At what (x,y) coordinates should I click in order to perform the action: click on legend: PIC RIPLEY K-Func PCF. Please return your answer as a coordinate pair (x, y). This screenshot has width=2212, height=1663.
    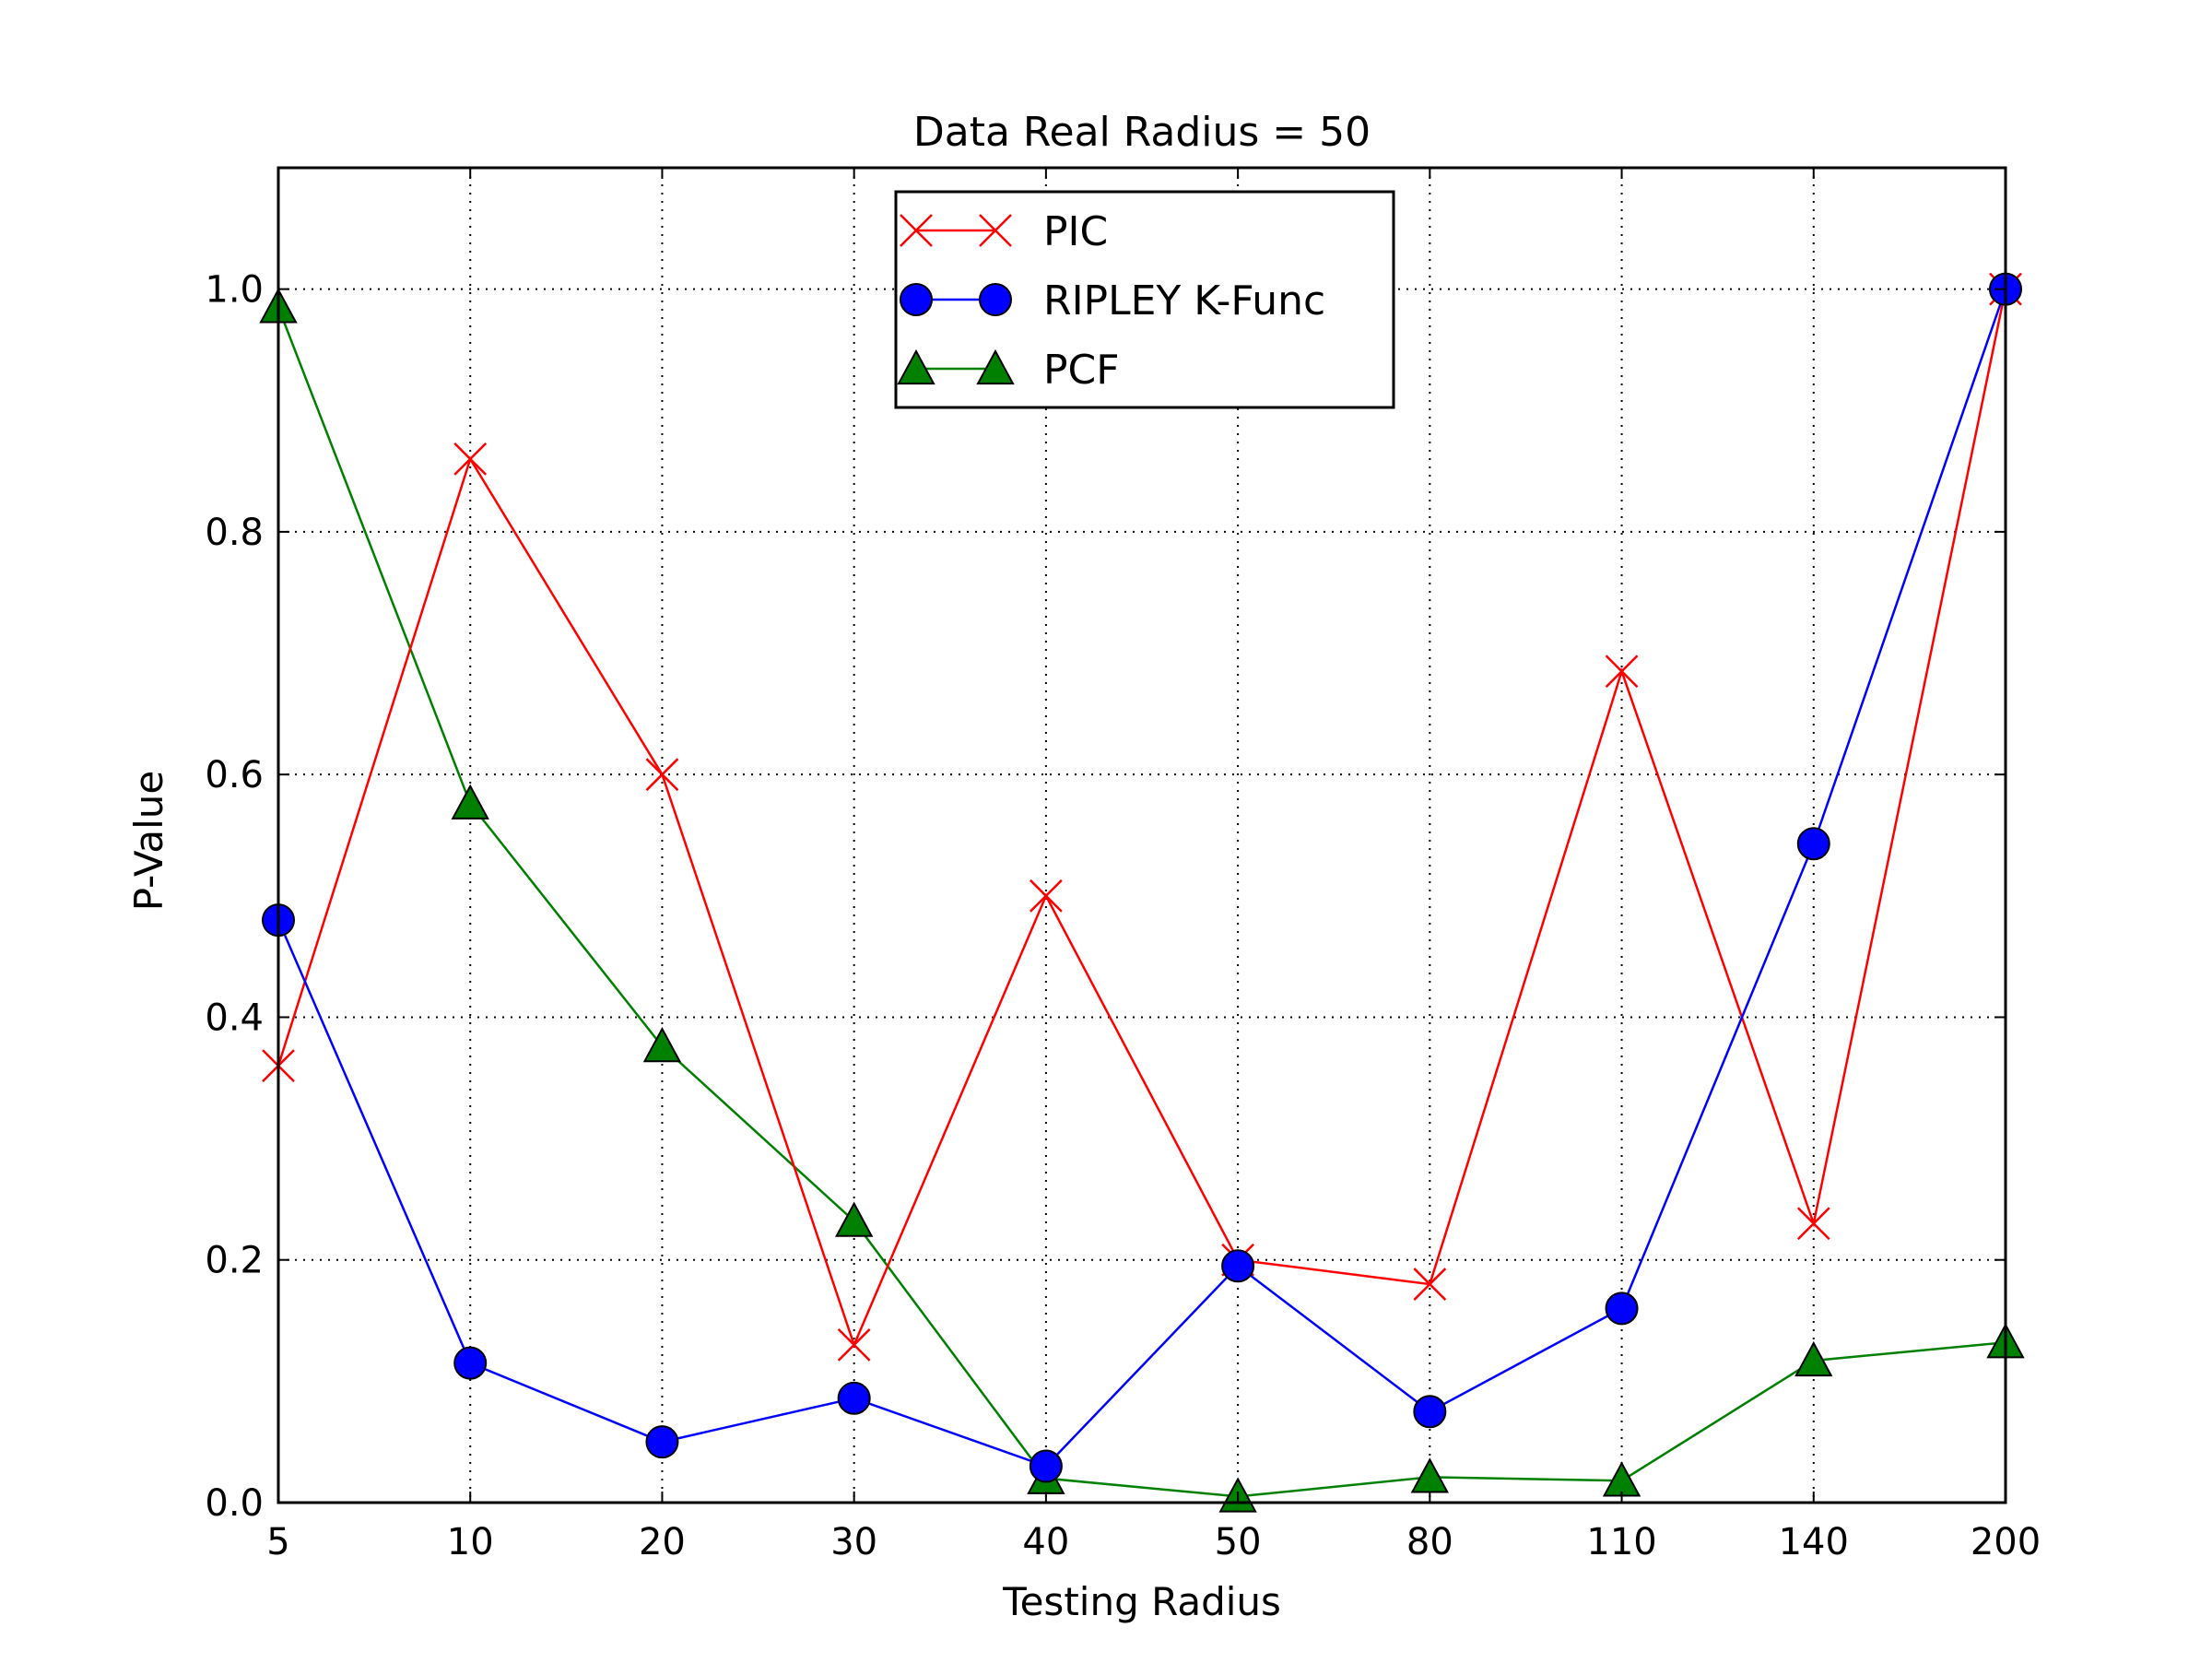
    Looking at the image, I should click on (1144, 299).